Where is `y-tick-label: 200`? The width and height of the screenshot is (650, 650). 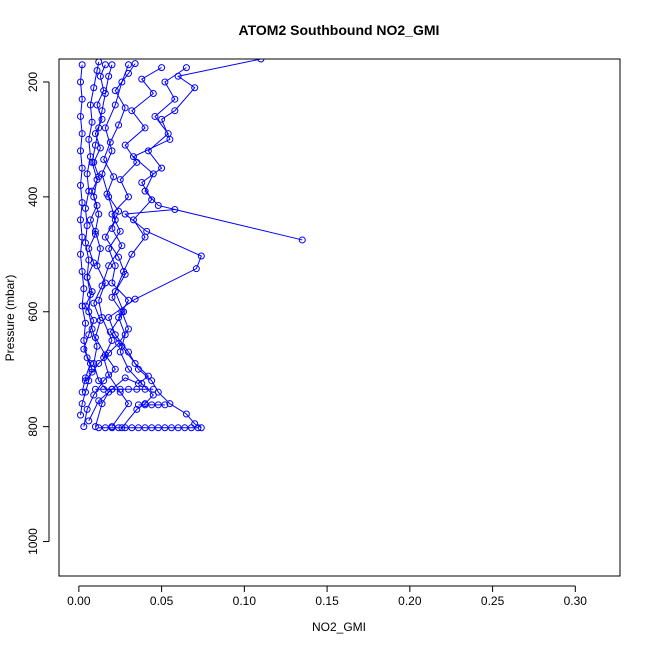 y-tick-label: 200 is located at coordinates (33, 82).